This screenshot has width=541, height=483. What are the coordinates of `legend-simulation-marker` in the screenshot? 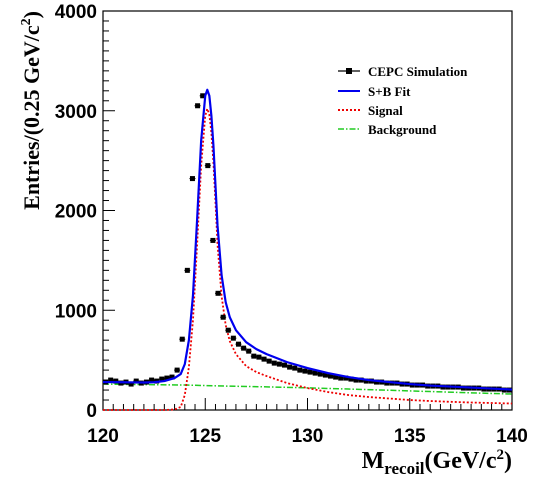 It's located at (349, 71).